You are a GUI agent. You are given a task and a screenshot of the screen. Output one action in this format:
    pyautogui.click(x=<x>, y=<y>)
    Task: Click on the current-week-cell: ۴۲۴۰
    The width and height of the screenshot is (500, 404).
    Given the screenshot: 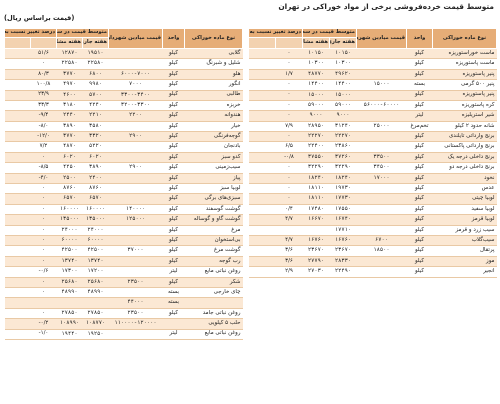 What is the action you would take?
    pyautogui.click(x=95, y=106)
    